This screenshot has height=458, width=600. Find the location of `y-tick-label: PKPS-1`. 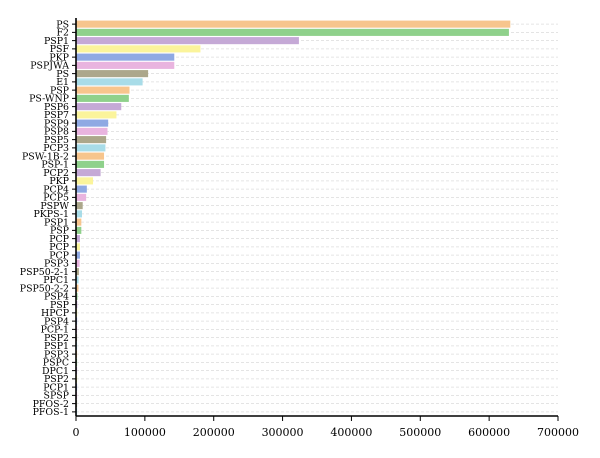

y-tick-label: PKPS-1 is located at coordinates (51, 214).